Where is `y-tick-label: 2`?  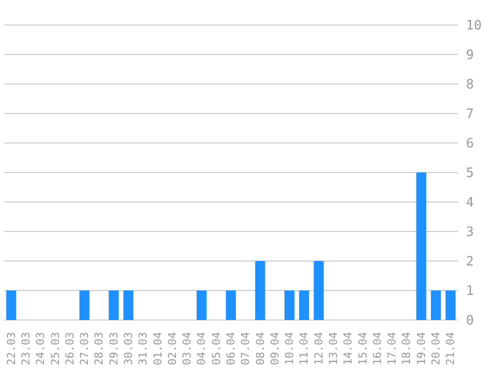
y-tick-label: 2 is located at coordinates (470, 262).